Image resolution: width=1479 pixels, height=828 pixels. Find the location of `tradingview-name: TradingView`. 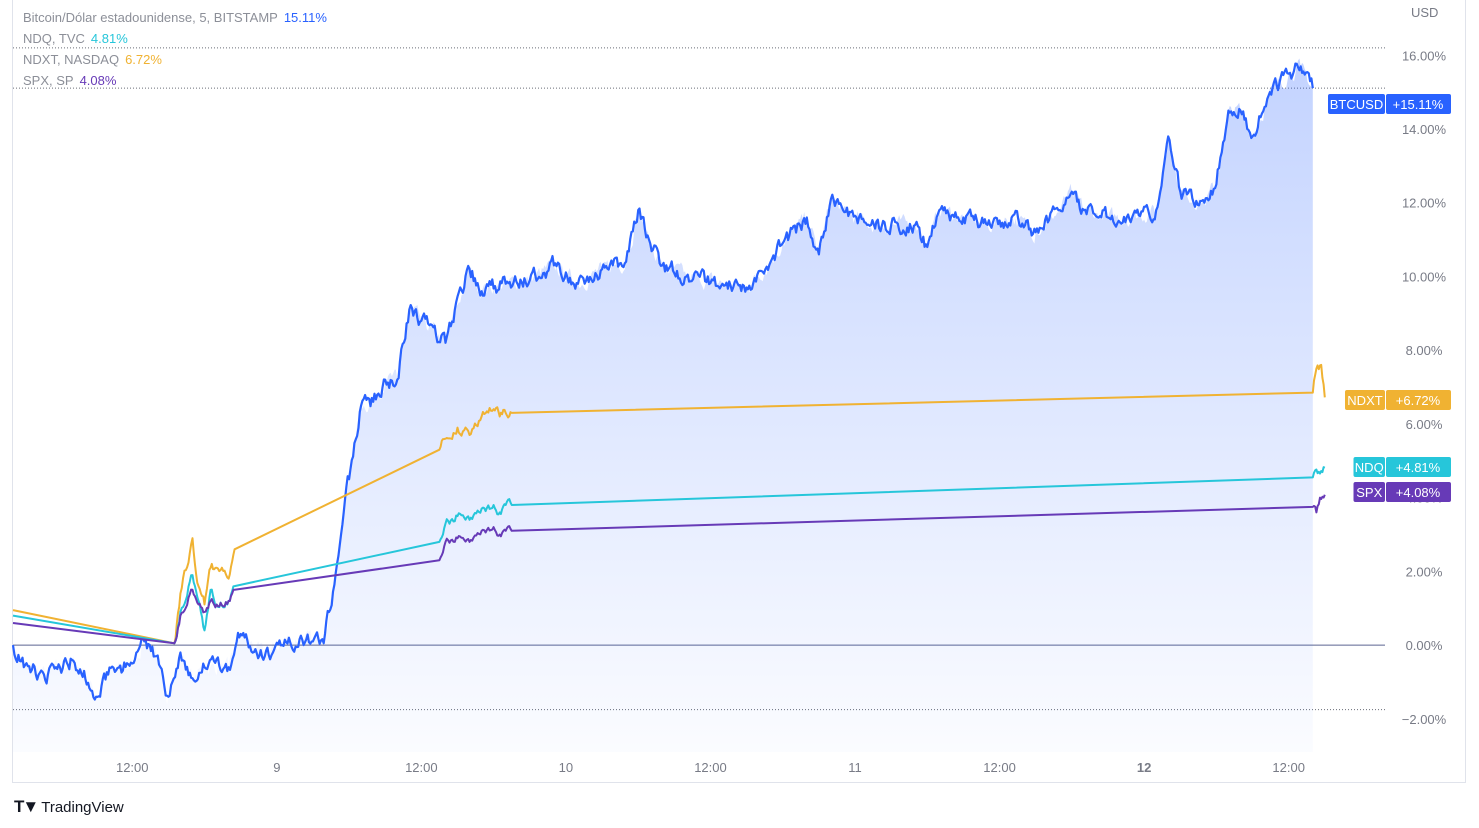

tradingview-name: TradingView is located at coordinates (82, 807).